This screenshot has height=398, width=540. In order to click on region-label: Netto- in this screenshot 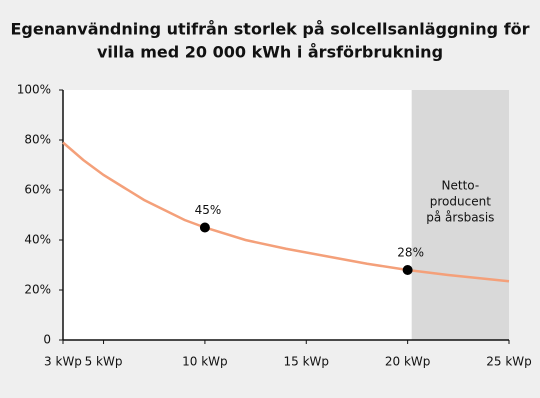, I will do `click(461, 186)`.